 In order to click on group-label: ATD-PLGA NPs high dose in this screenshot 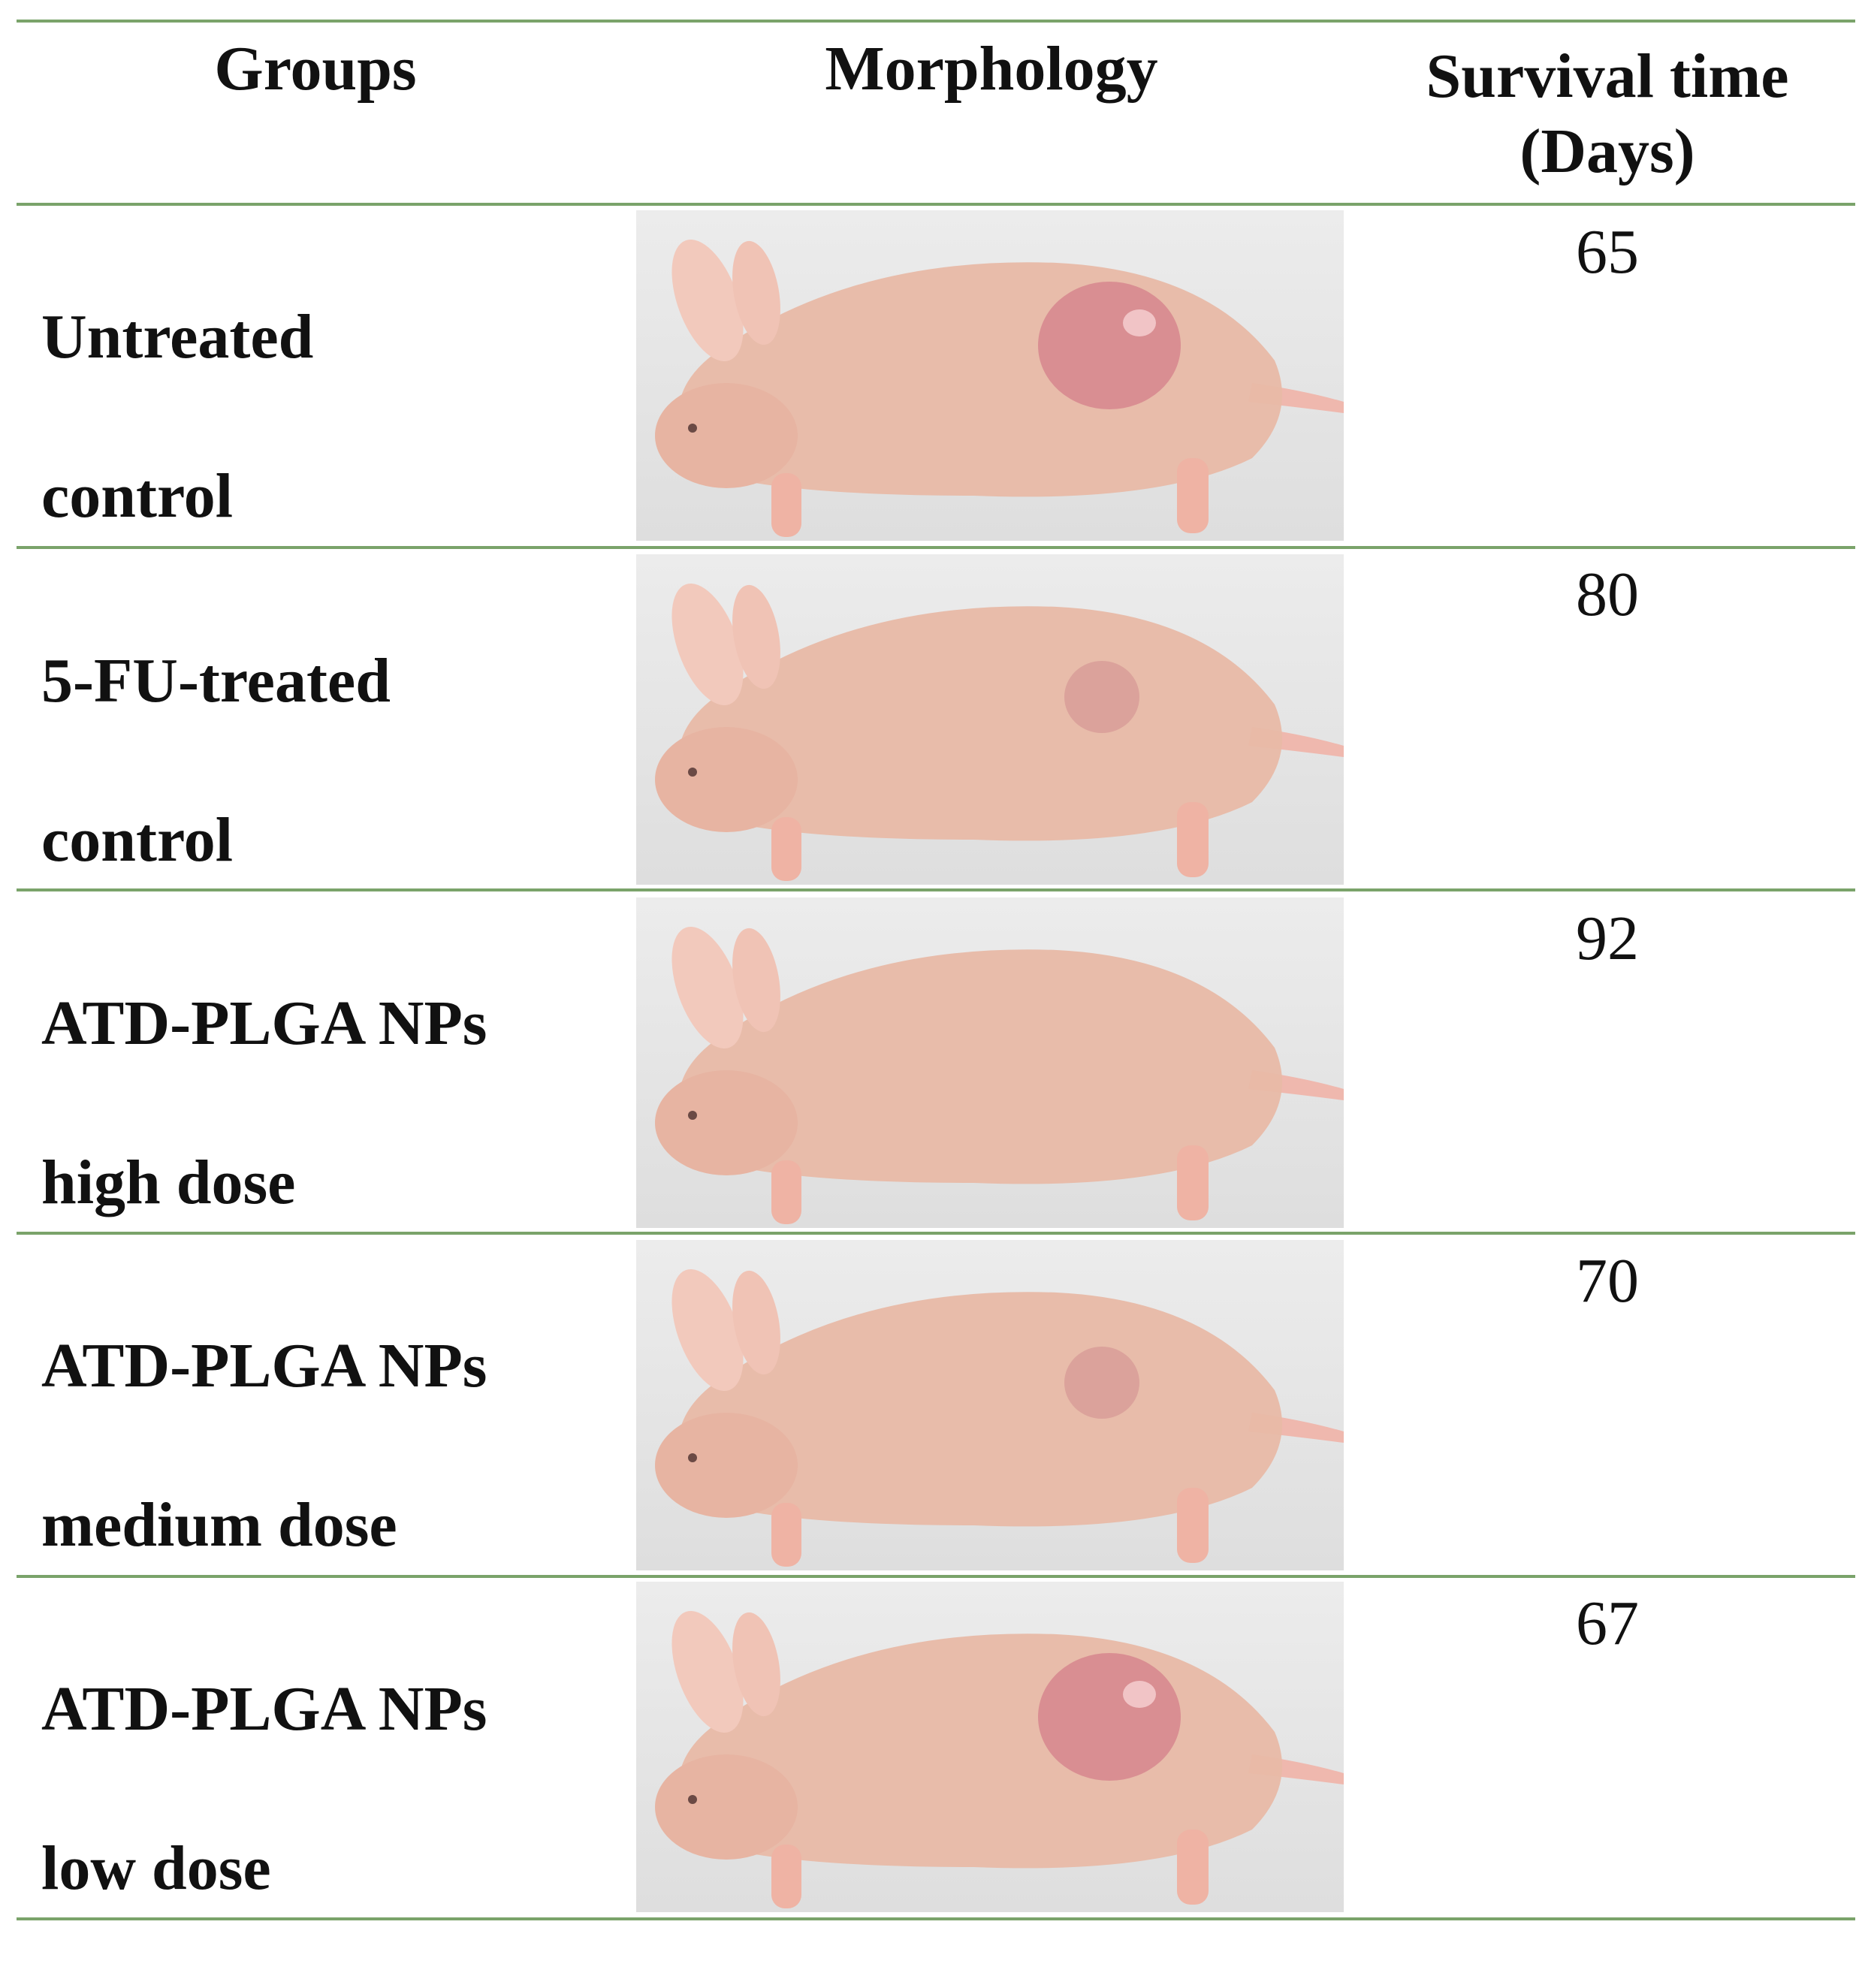, I will do `click(264, 1103)`.